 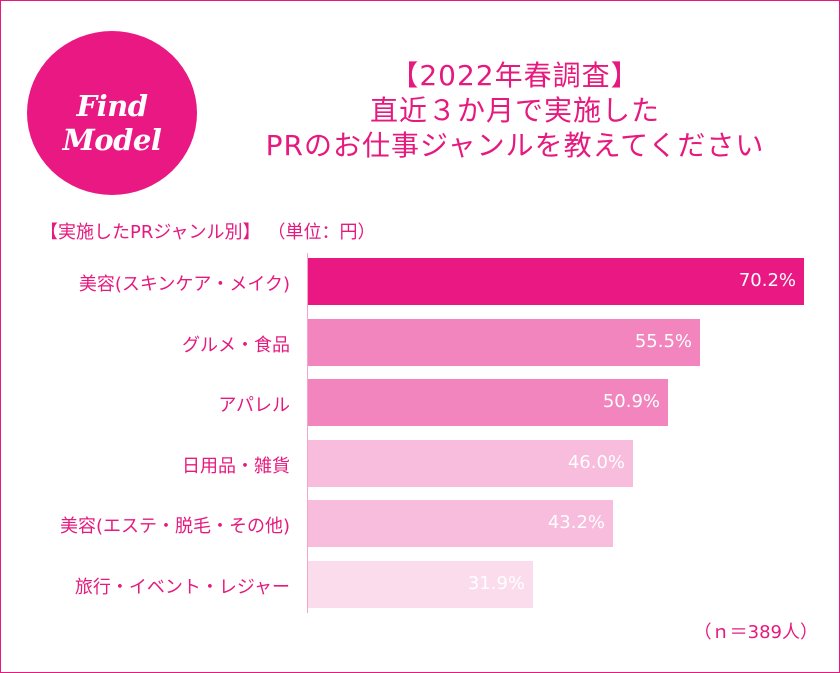 What do you see at coordinates (496, 583) in the screenshot?
I see `bar-value-label: 31.9%` at bounding box center [496, 583].